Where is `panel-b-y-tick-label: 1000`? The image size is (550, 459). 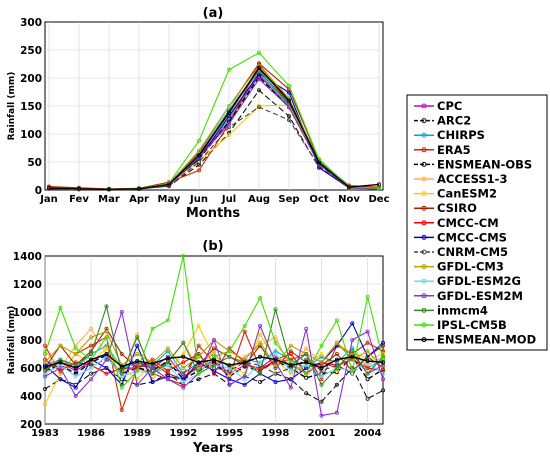 panel-b-y-tick-label: 1000 is located at coordinates (27, 313).